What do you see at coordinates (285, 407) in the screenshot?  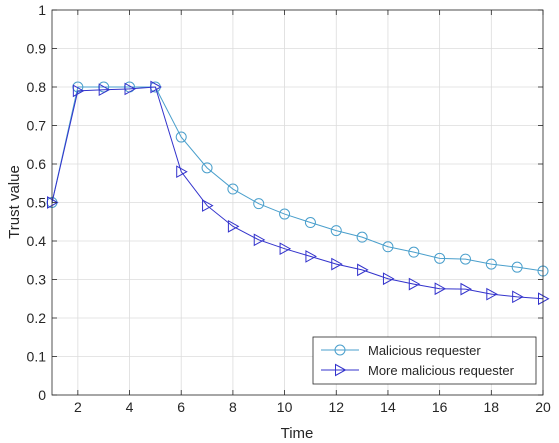 I see `x-tick-label: 10` at bounding box center [285, 407].